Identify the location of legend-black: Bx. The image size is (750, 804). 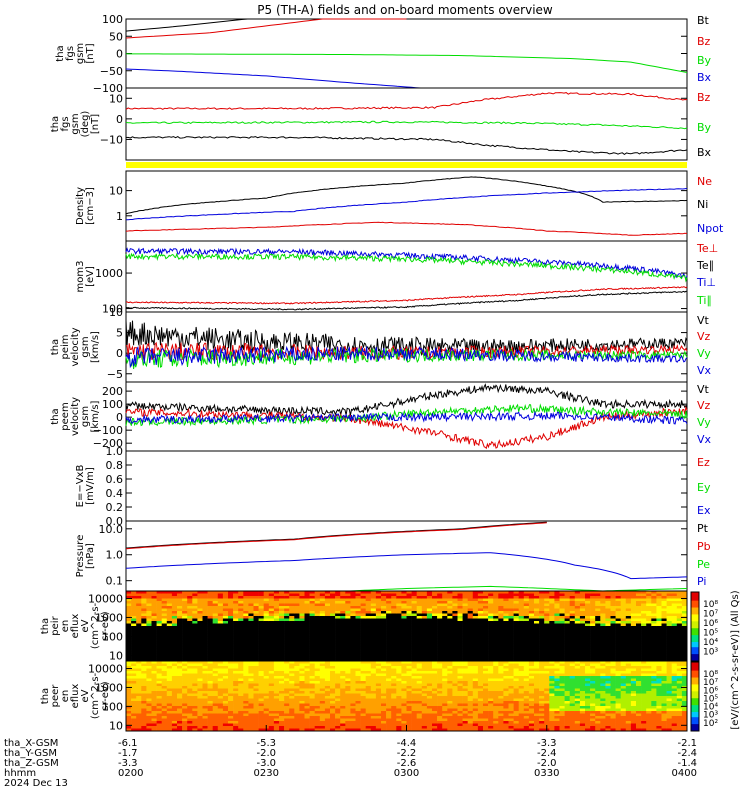
(704, 152).